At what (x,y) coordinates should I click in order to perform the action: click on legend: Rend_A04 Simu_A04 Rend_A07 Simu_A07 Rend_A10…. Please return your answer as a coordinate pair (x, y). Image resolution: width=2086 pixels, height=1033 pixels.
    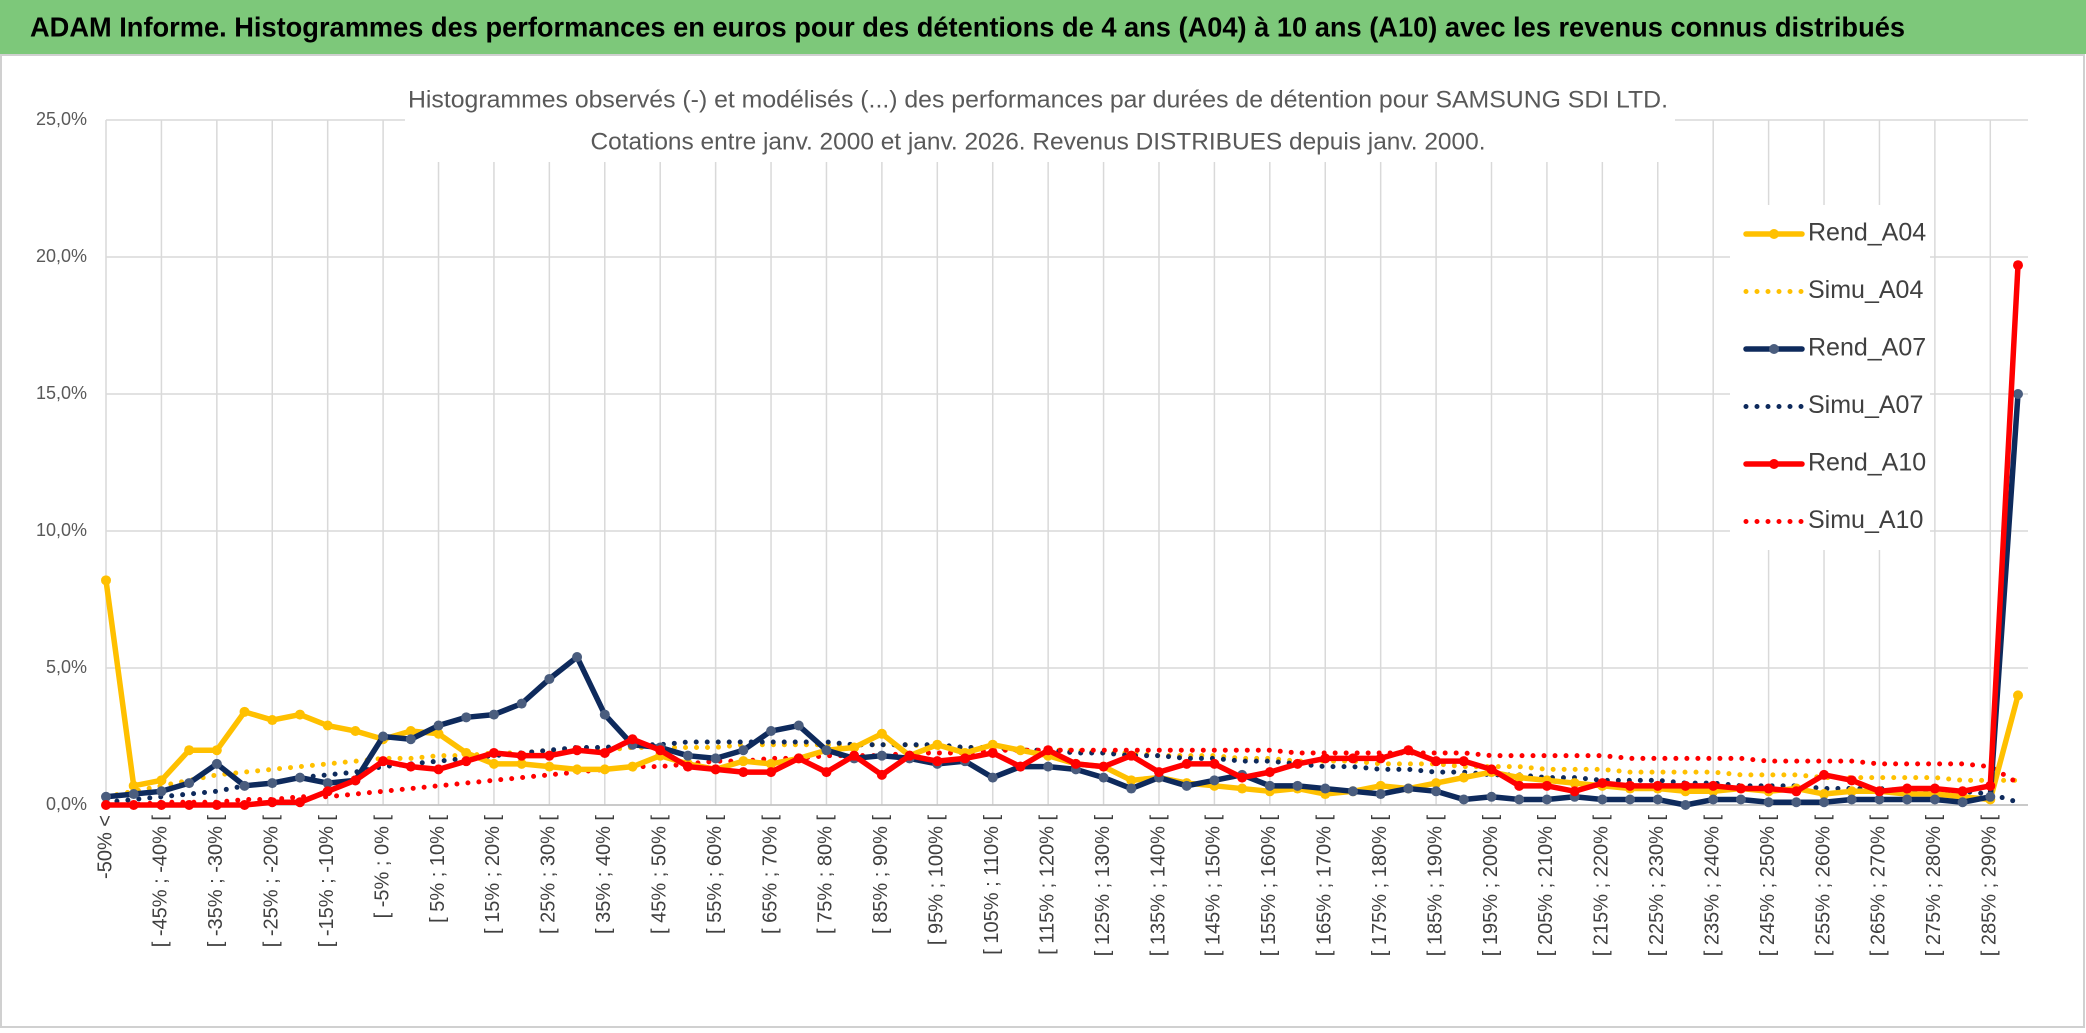
    Looking at the image, I should click on (1830, 377).